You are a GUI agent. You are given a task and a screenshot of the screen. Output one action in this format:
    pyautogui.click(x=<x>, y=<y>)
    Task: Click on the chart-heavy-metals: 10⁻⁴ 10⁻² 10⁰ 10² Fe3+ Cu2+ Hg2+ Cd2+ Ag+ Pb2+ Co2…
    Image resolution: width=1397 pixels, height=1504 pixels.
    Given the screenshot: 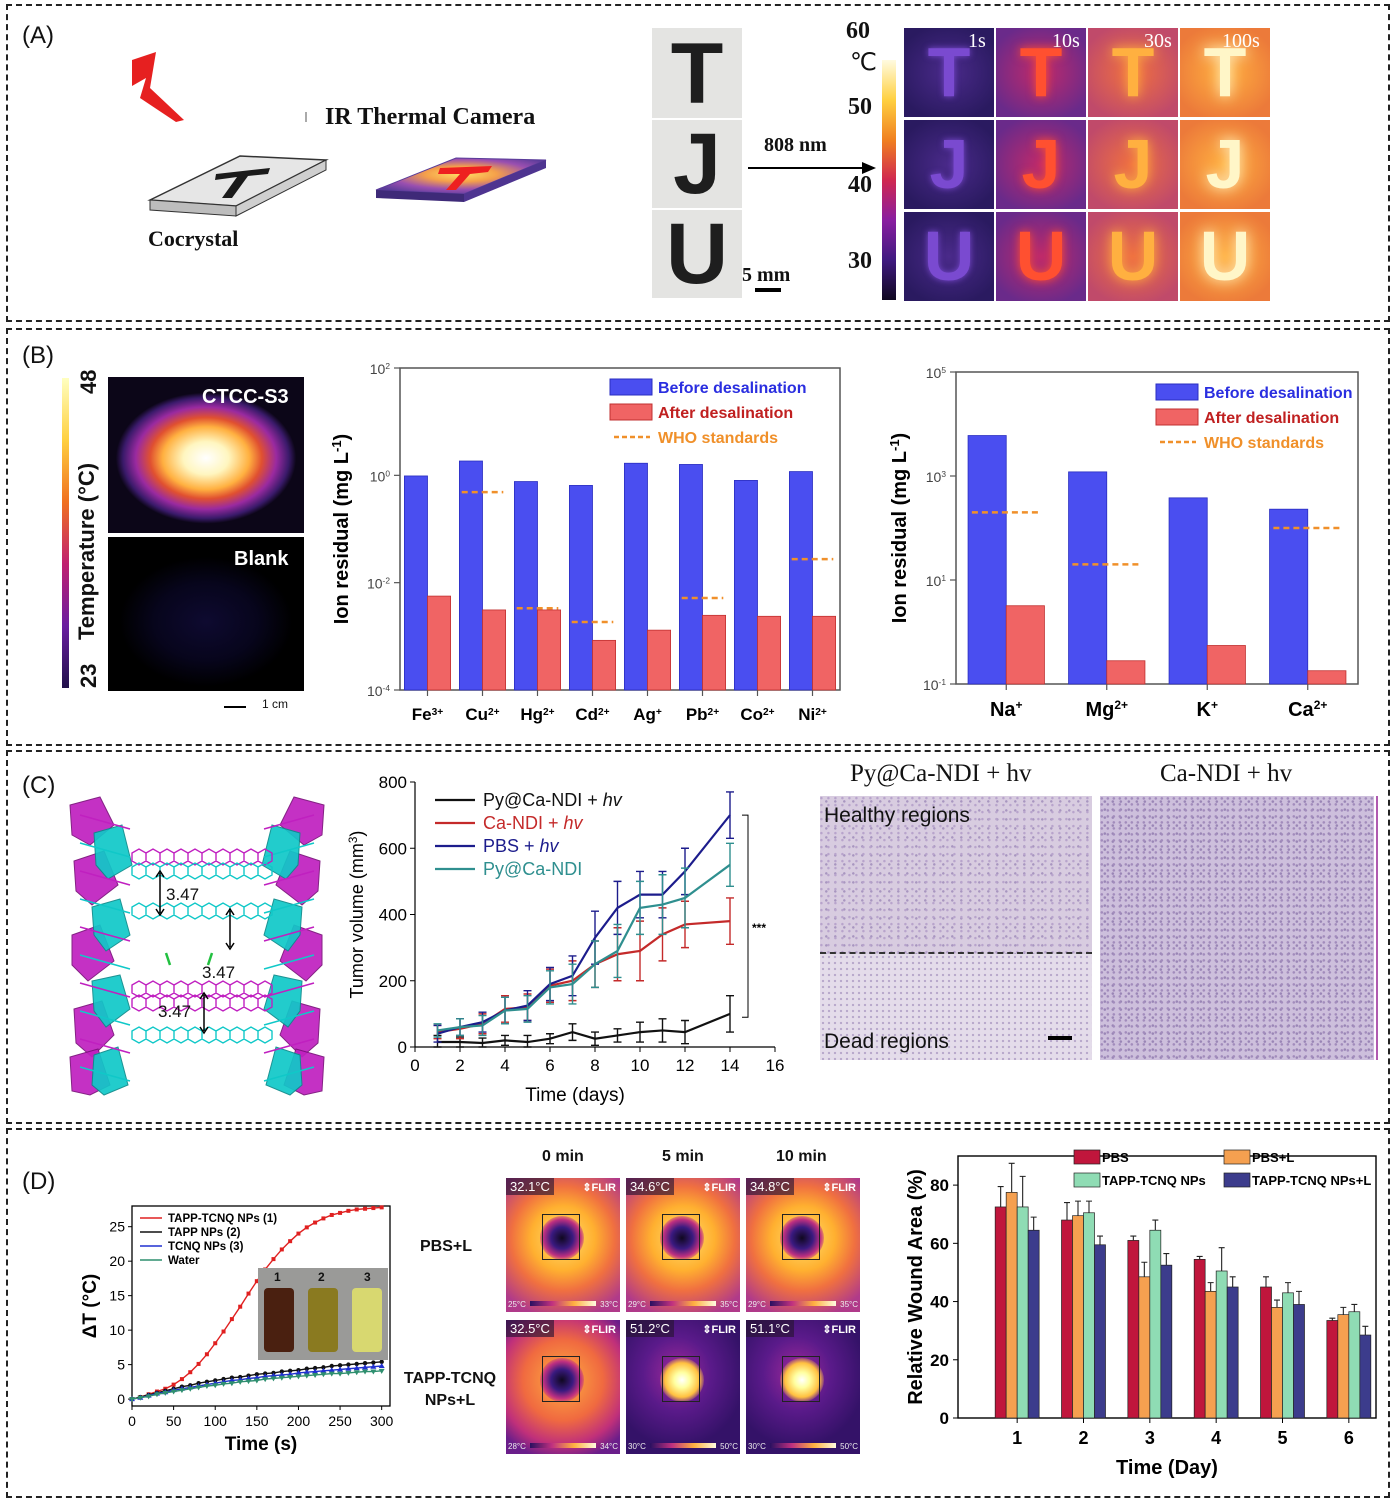 What is the action you would take?
    pyautogui.click(x=585, y=542)
    